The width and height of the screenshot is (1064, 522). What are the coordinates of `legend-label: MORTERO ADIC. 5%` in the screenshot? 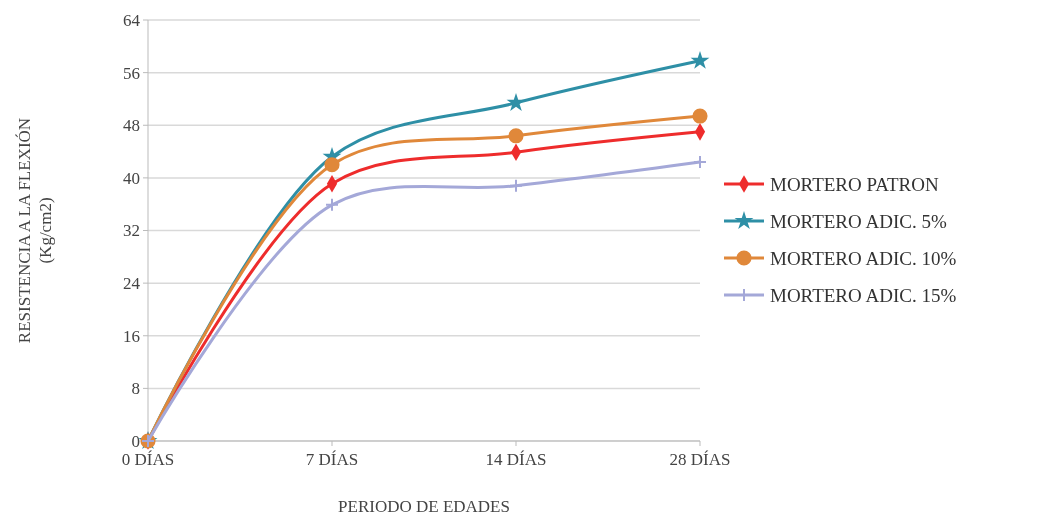 It's located at (858, 221).